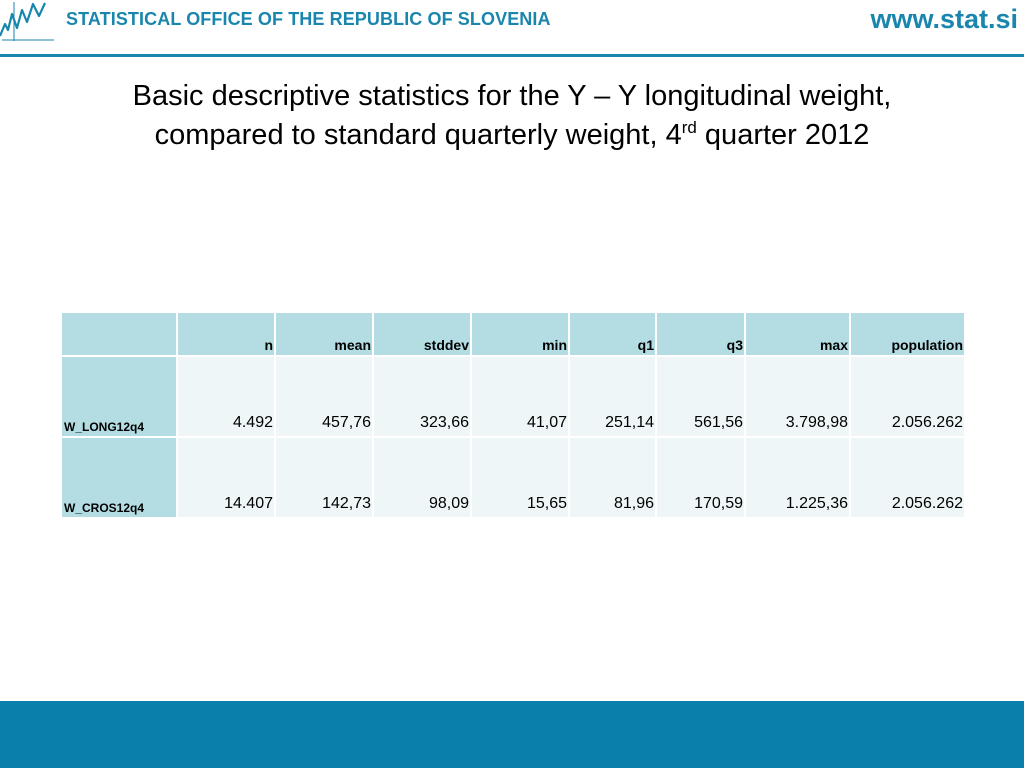 This screenshot has width=1024, height=768. What do you see at coordinates (612, 334) in the screenshot?
I see `column-header-q1: q1` at bounding box center [612, 334].